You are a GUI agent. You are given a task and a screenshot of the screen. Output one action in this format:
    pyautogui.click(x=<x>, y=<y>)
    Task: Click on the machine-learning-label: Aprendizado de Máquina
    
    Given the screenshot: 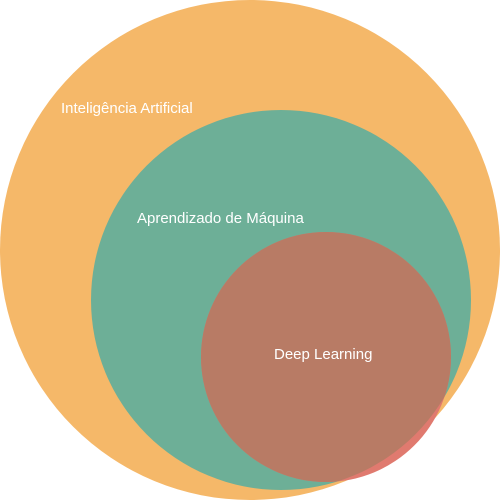 What is the action you would take?
    pyautogui.click(x=220, y=218)
    